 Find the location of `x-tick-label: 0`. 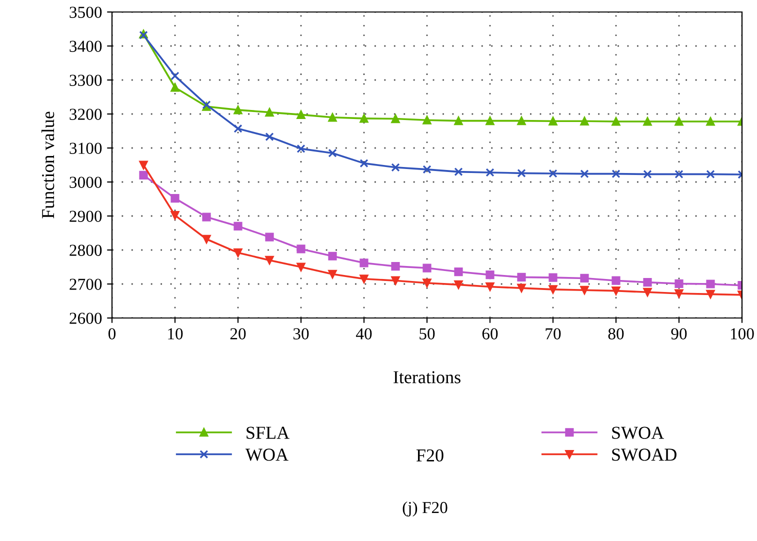

x-tick-label: 0 is located at coordinates (112, 334).